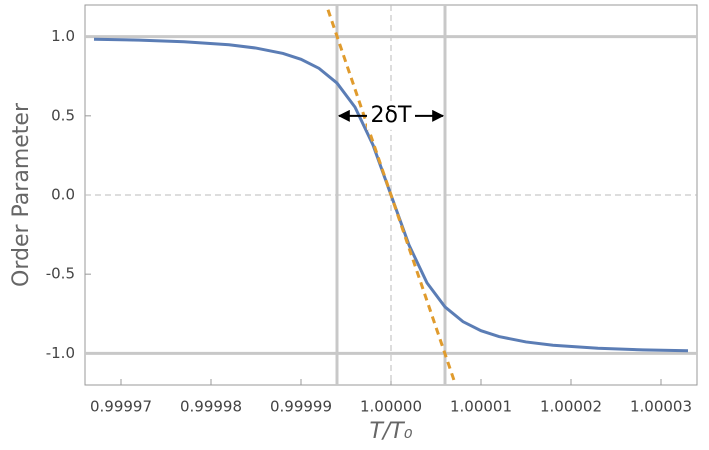 This screenshot has height=450, width=709. What do you see at coordinates (661, 407) in the screenshot?
I see `x-tick-label: 1.00003` at bounding box center [661, 407].